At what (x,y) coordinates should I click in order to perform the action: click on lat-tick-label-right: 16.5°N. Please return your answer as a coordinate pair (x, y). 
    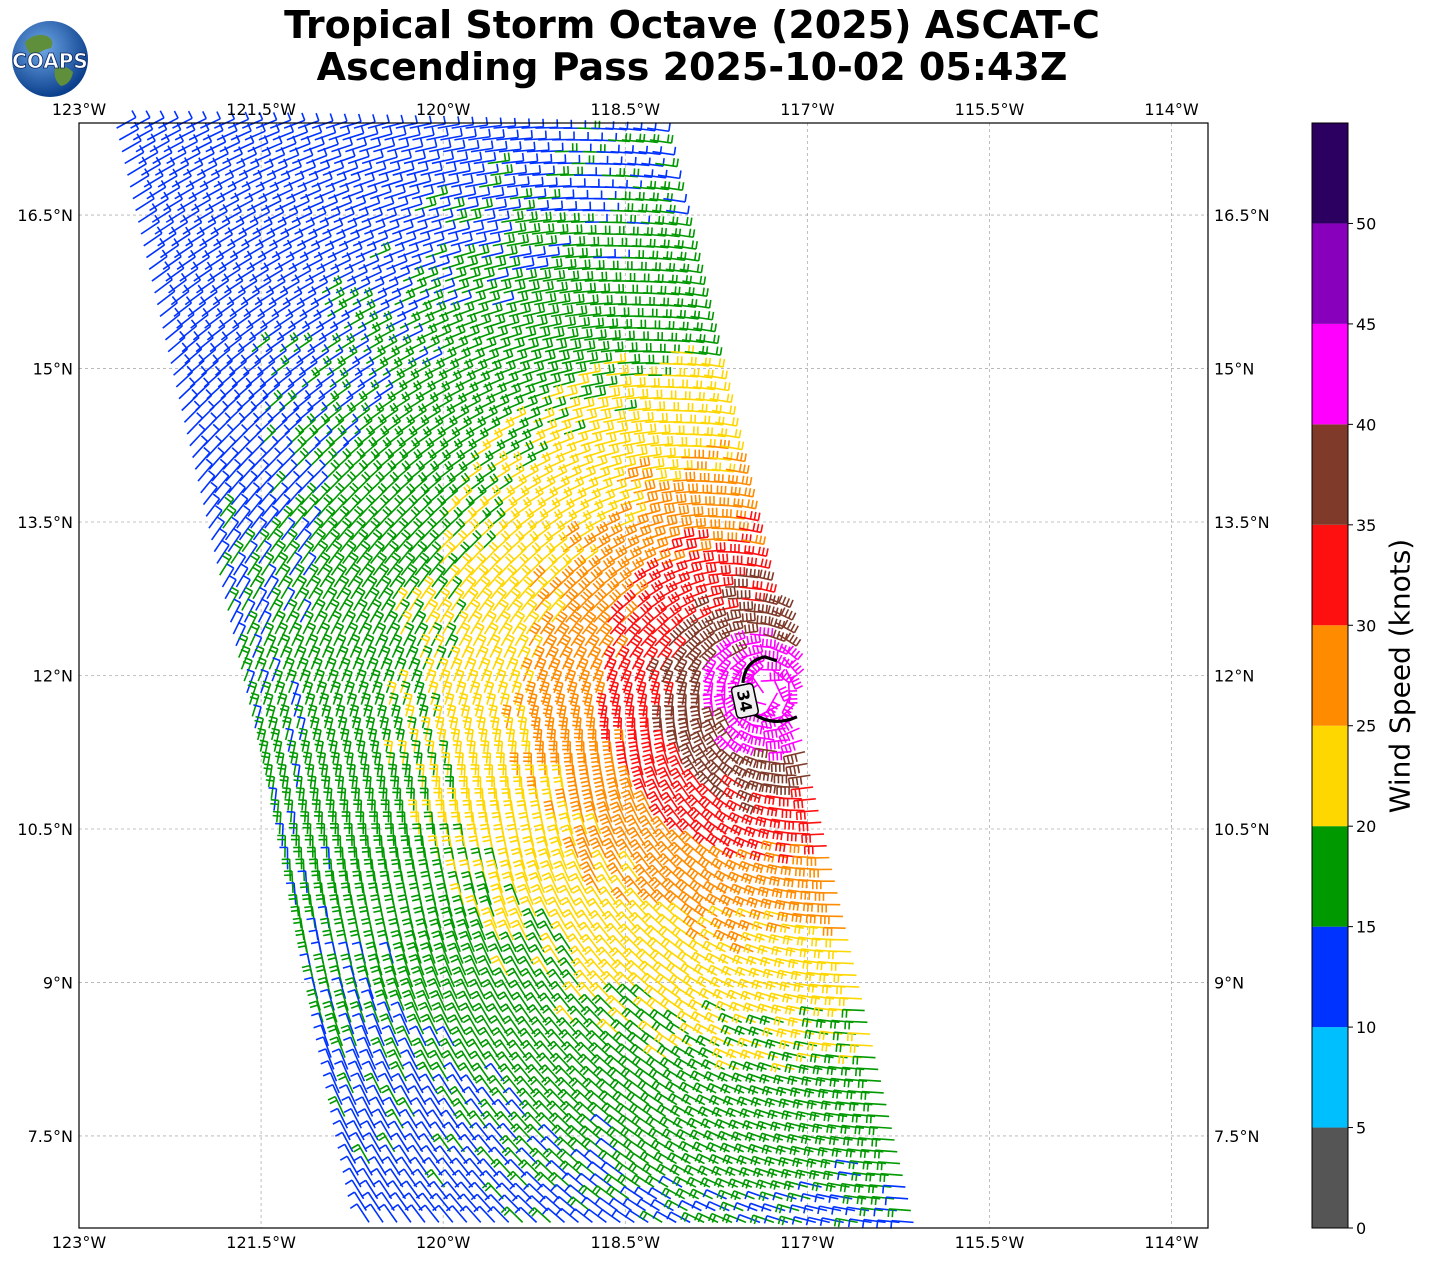
    Looking at the image, I should click on (1242, 215).